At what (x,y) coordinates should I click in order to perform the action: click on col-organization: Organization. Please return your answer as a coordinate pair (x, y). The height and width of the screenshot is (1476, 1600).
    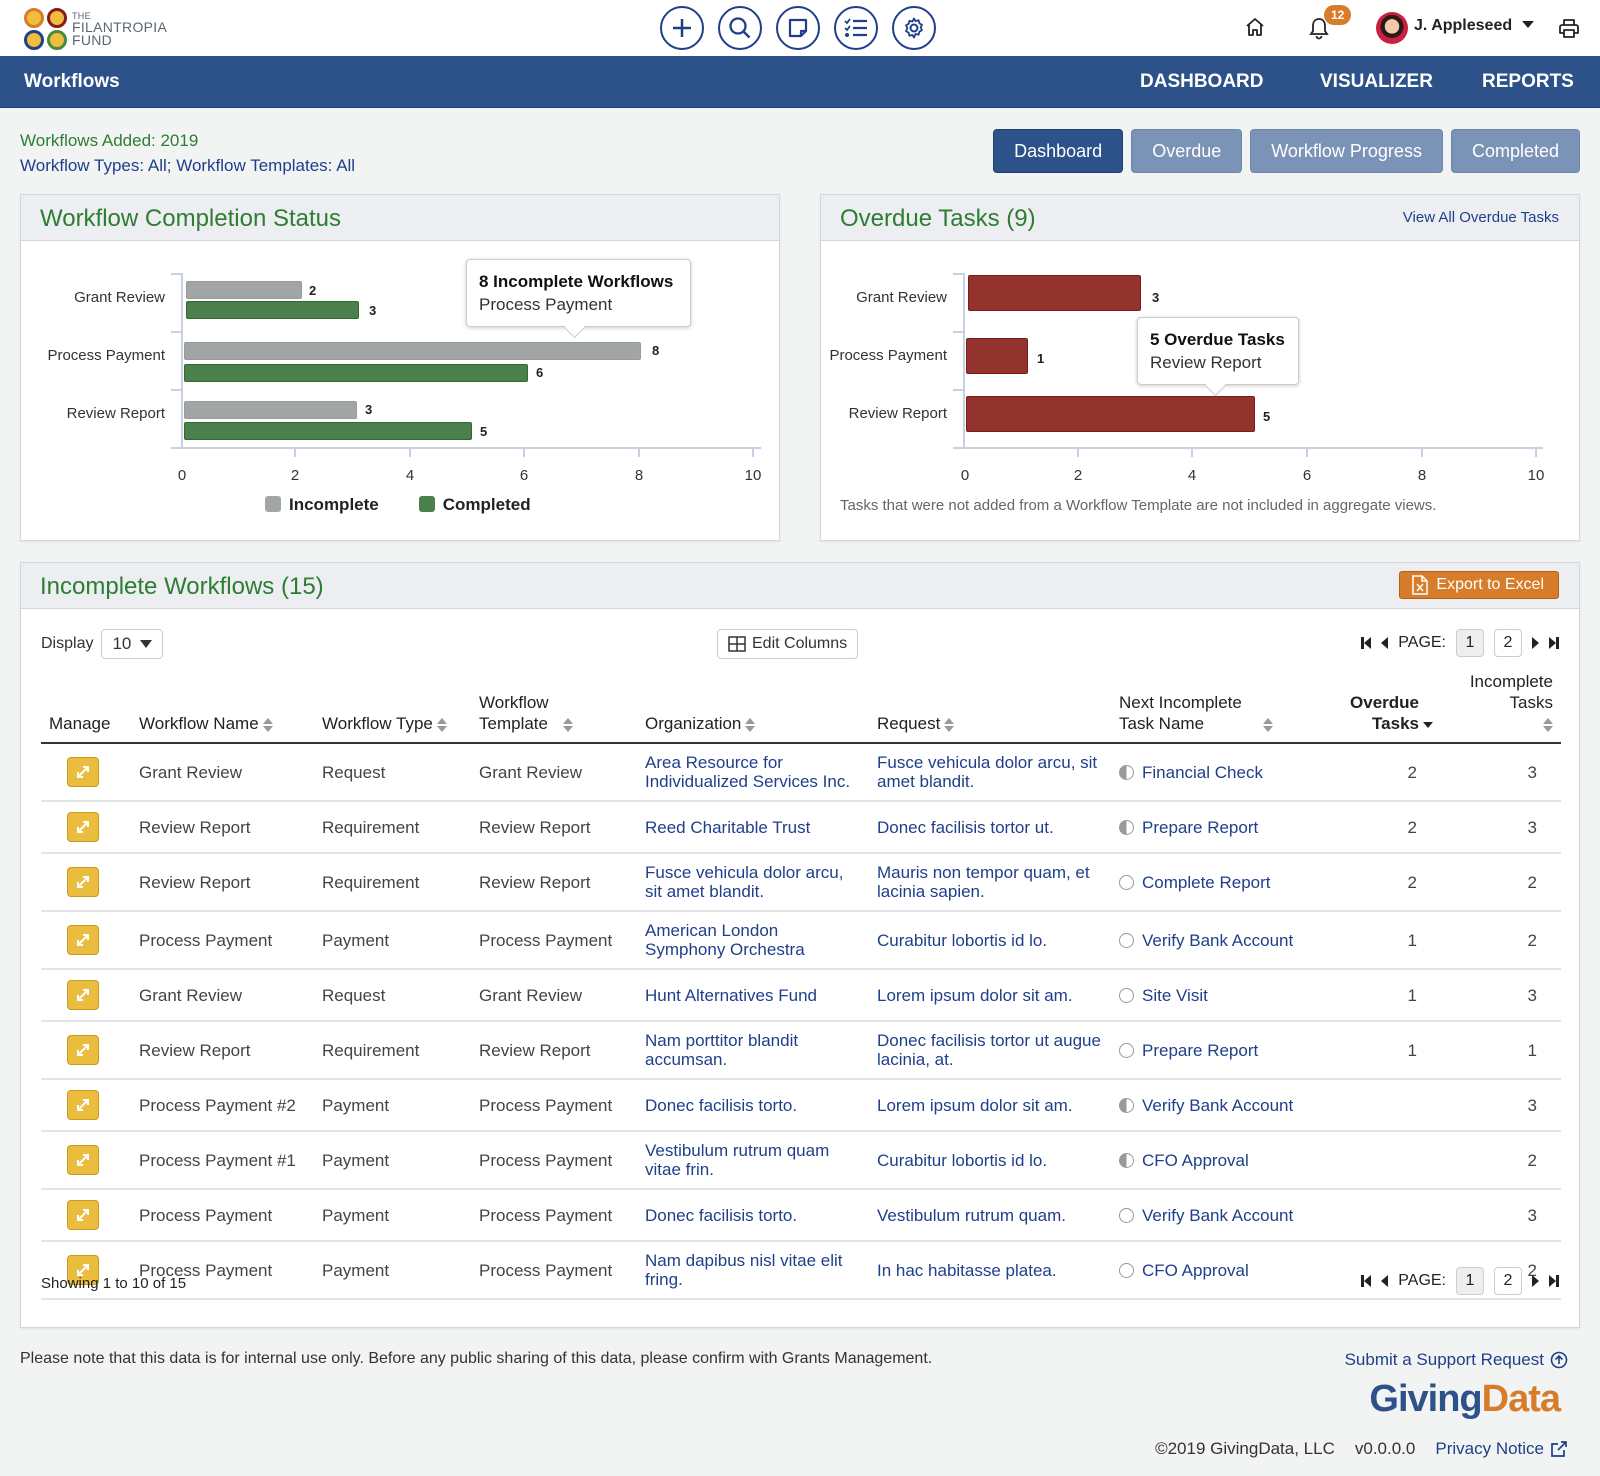
    Looking at the image, I should click on (753, 707).